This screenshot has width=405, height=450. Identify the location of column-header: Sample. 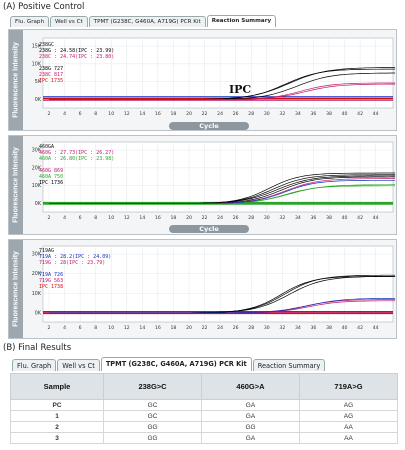
(57, 386).